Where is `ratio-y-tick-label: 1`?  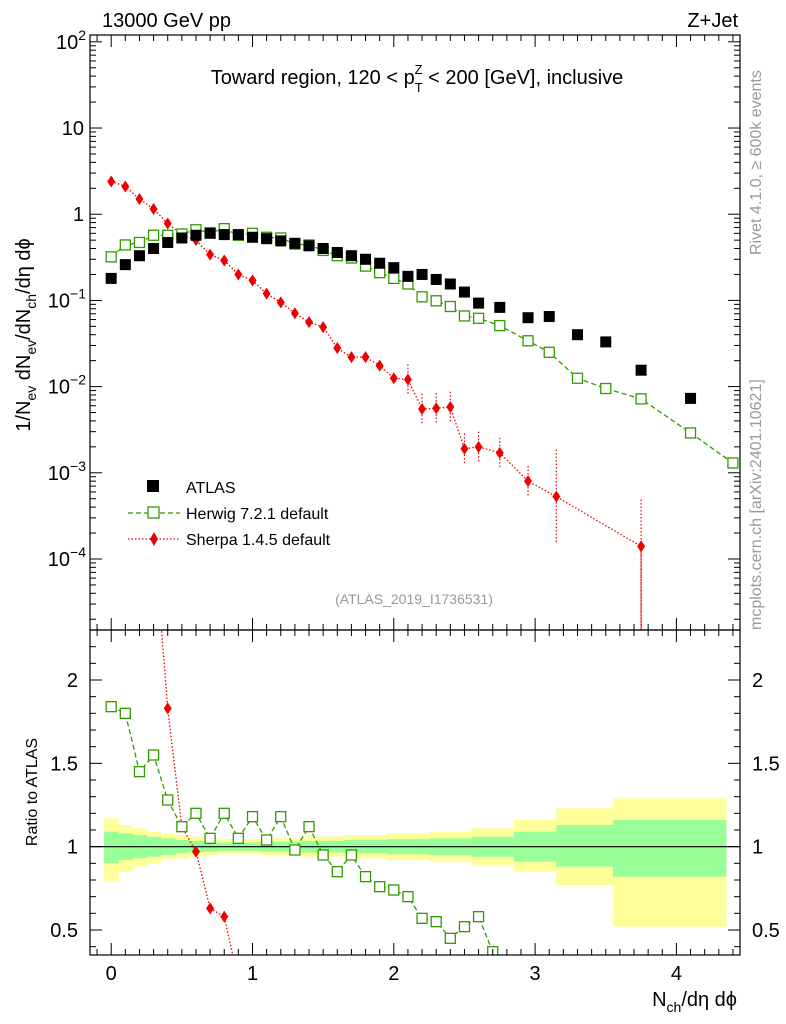 ratio-y-tick-label: 1 is located at coordinates (72, 848).